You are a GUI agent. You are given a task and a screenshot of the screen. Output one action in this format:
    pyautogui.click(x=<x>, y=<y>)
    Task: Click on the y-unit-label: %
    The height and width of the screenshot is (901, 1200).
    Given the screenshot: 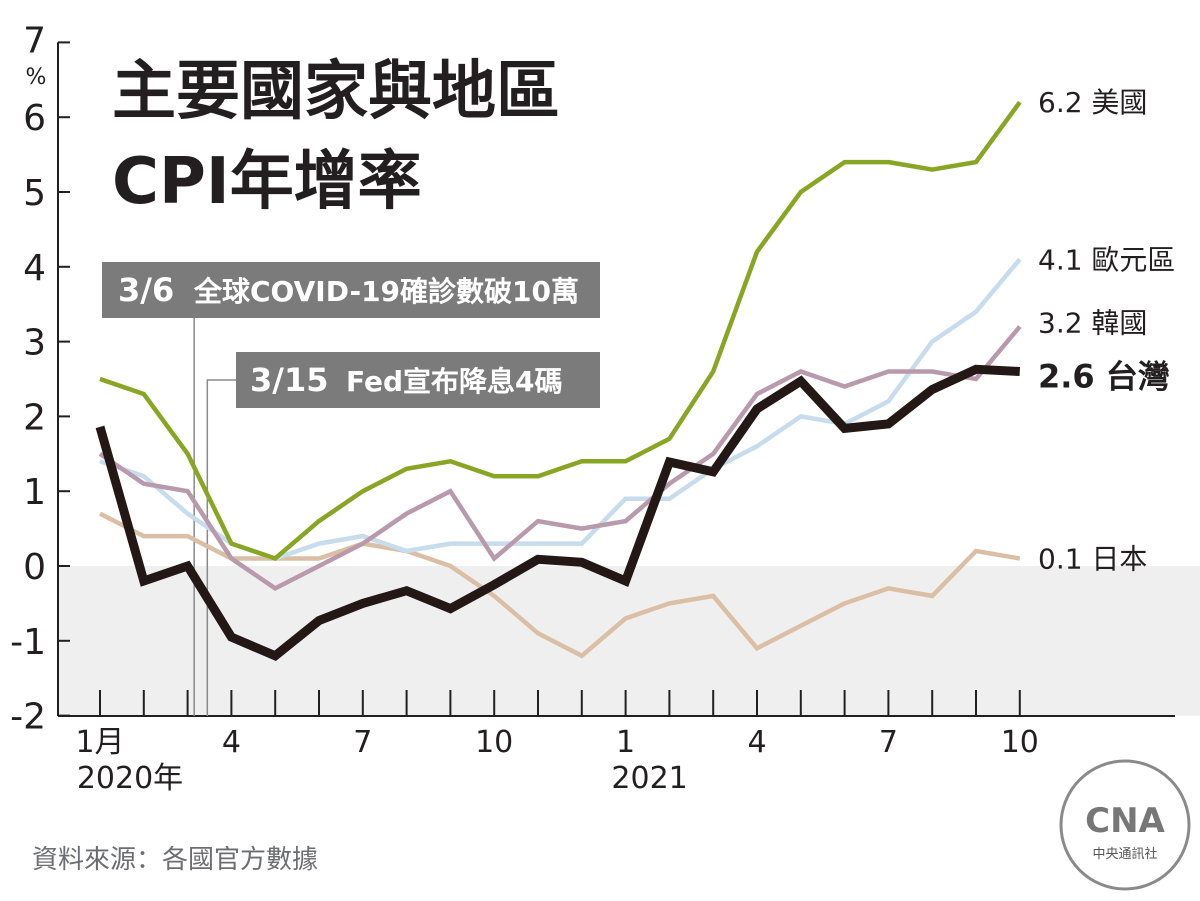 What is the action you would take?
    pyautogui.click(x=36, y=77)
    